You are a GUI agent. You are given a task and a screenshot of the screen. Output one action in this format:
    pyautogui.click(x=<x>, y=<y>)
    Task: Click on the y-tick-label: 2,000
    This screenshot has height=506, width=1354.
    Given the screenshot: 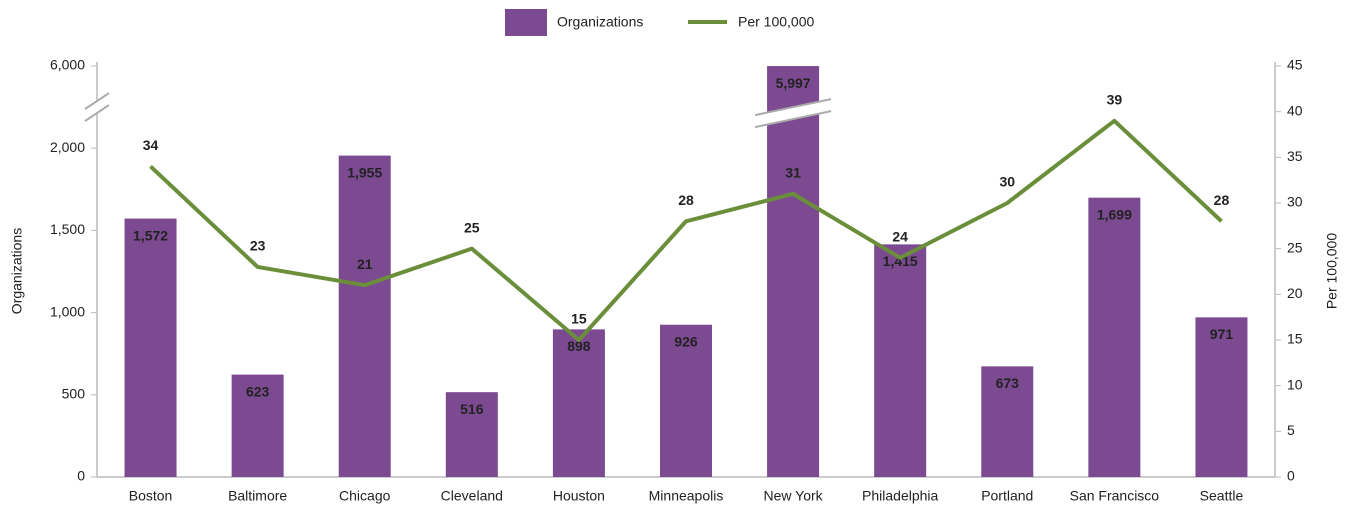 What is the action you would take?
    pyautogui.click(x=67, y=147)
    